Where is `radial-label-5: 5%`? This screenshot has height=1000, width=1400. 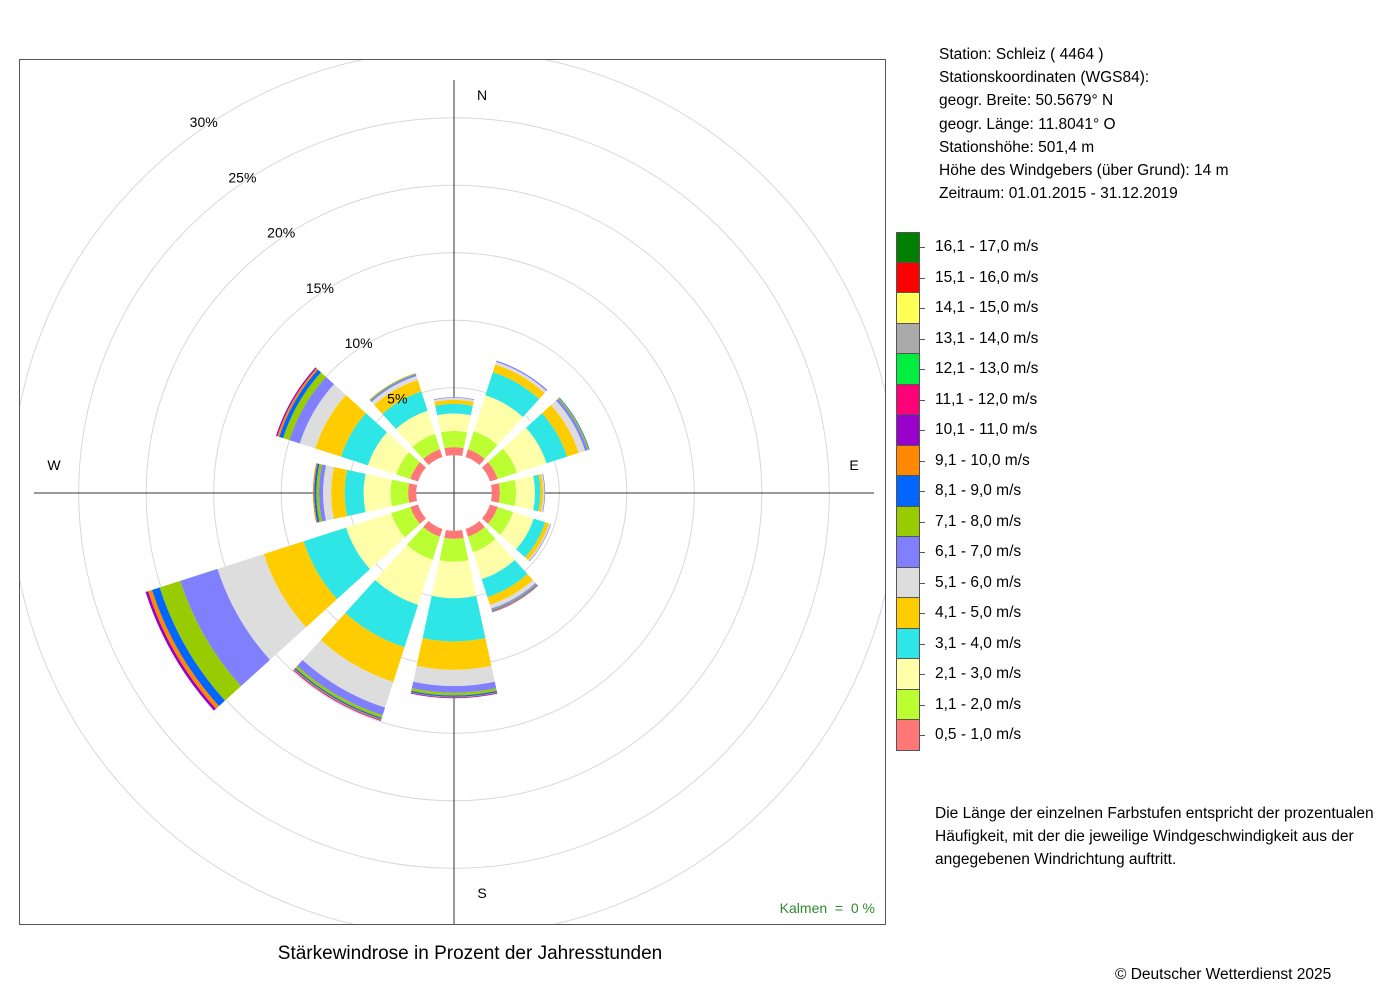
radial-label-5: 5% is located at coordinates (397, 399).